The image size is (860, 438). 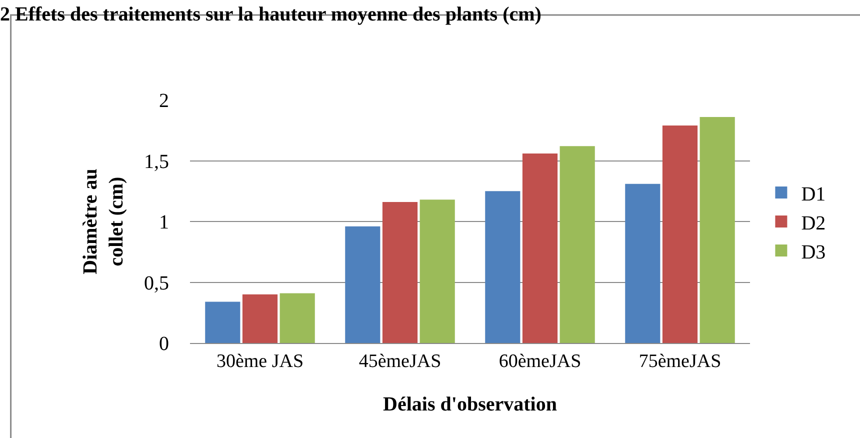 I want to click on y-tick-label: 2, so click(x=164, y=101).